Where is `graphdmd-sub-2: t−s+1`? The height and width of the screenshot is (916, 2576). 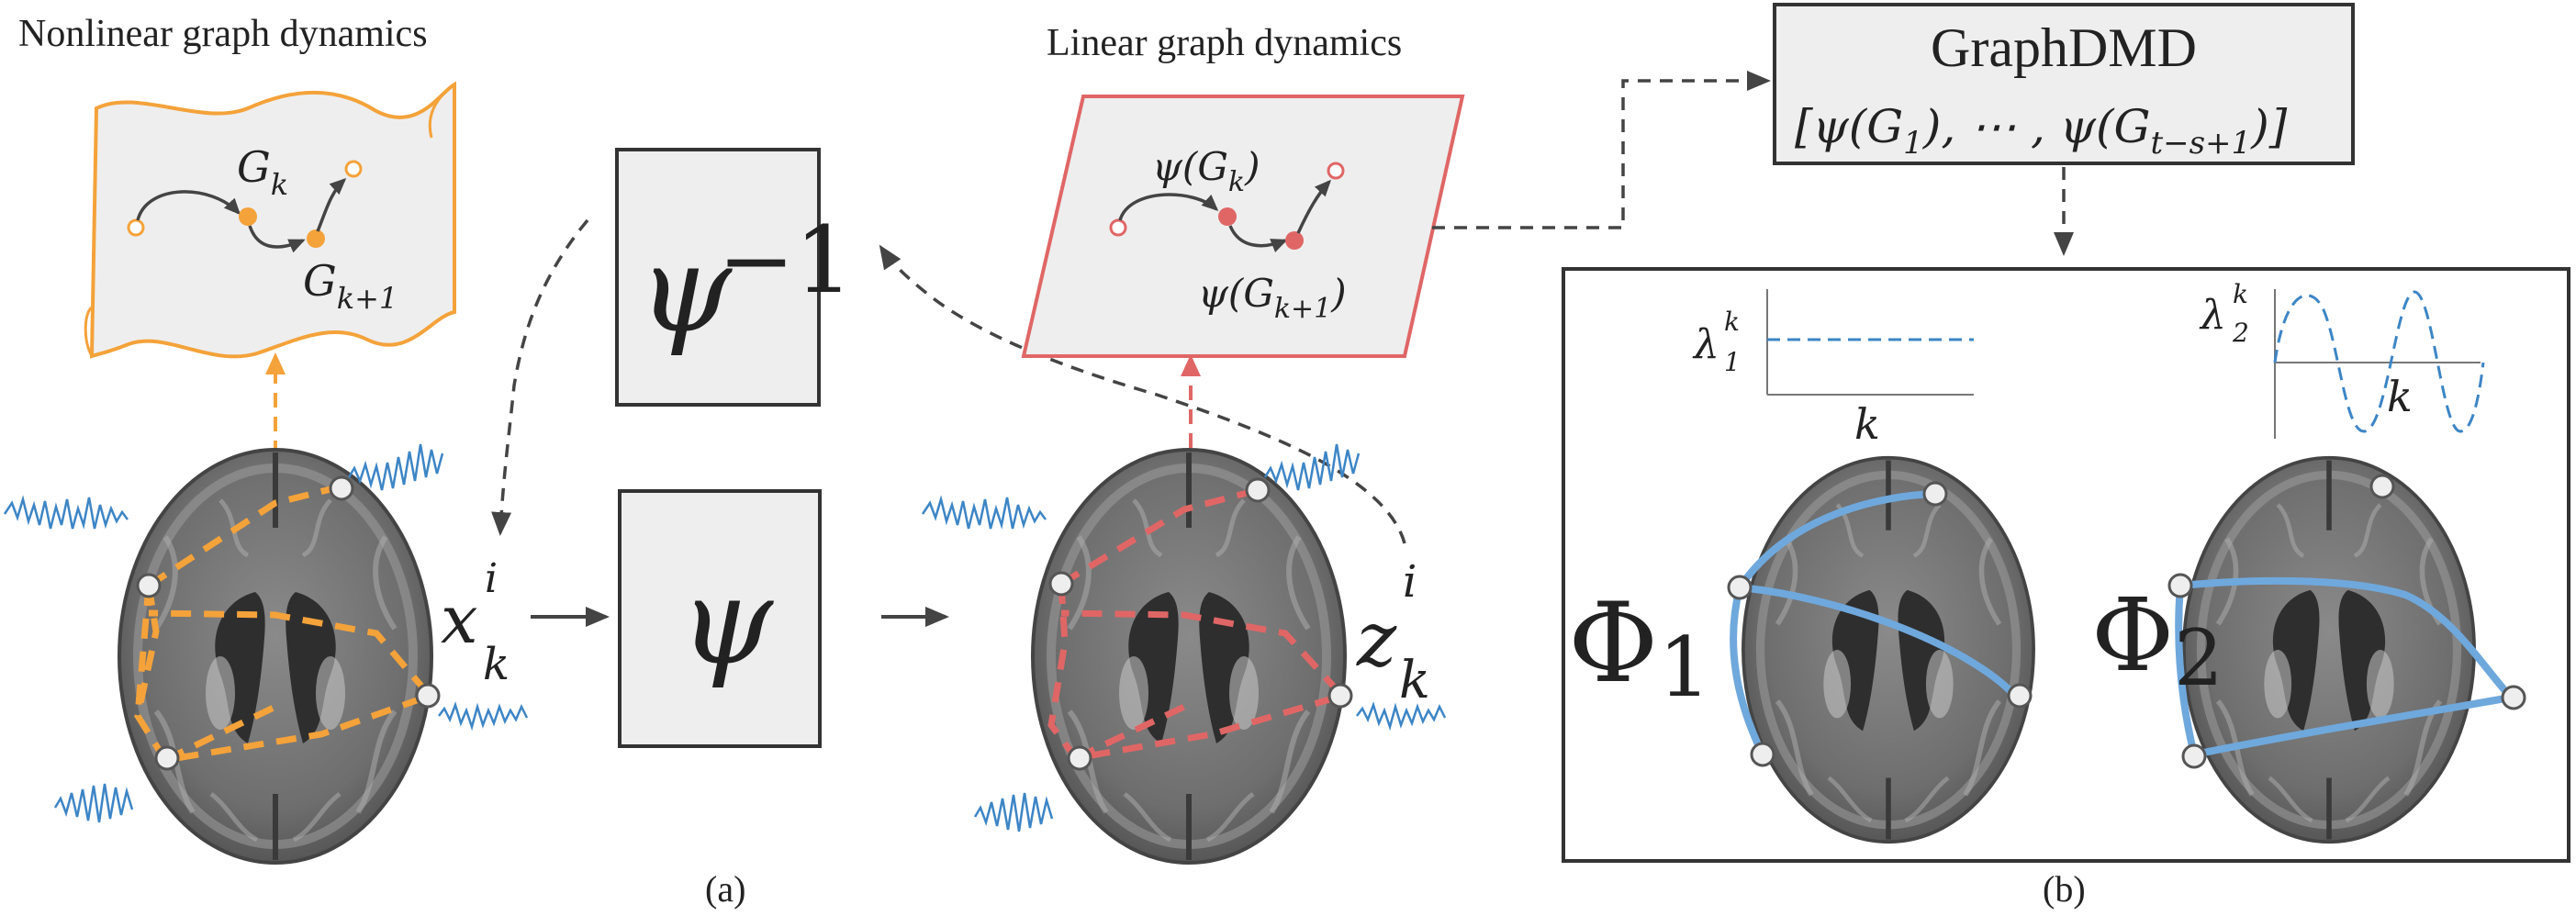
graphdmd-sub-2: t−s+1 is located at coordinates (2200, 143).